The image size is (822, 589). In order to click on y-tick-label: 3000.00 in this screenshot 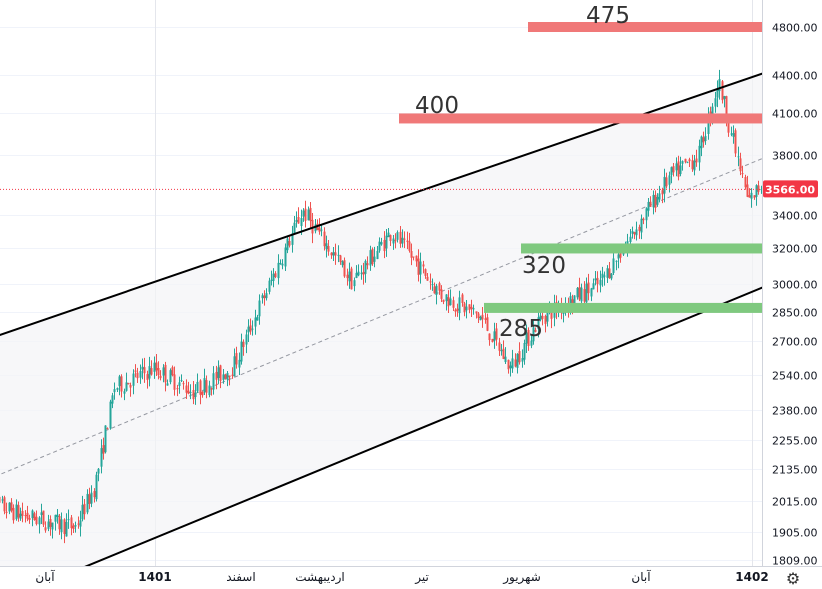, I will do `click(795, 285)`.